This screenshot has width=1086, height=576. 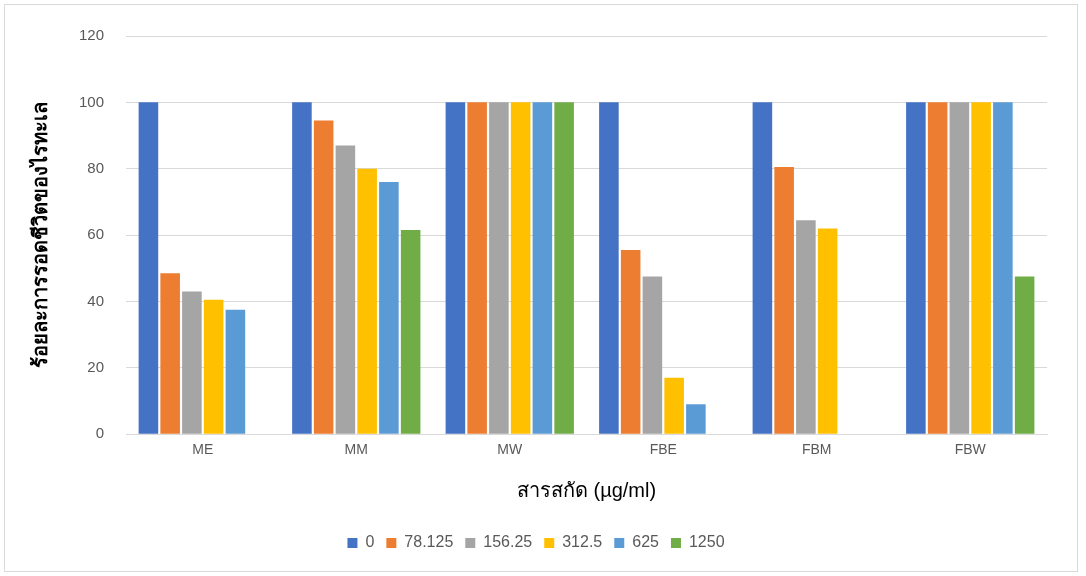 I want to click on x-axis-title: สารสกัด (µg/ml), so click(x=586, y=489).